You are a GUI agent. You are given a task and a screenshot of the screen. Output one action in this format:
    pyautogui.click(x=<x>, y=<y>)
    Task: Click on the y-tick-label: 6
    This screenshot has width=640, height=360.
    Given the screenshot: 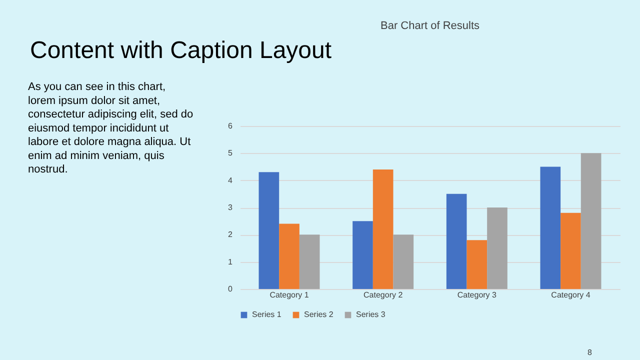 What is the action you would take?
    pyautogui.click(x=231, y=126)
    